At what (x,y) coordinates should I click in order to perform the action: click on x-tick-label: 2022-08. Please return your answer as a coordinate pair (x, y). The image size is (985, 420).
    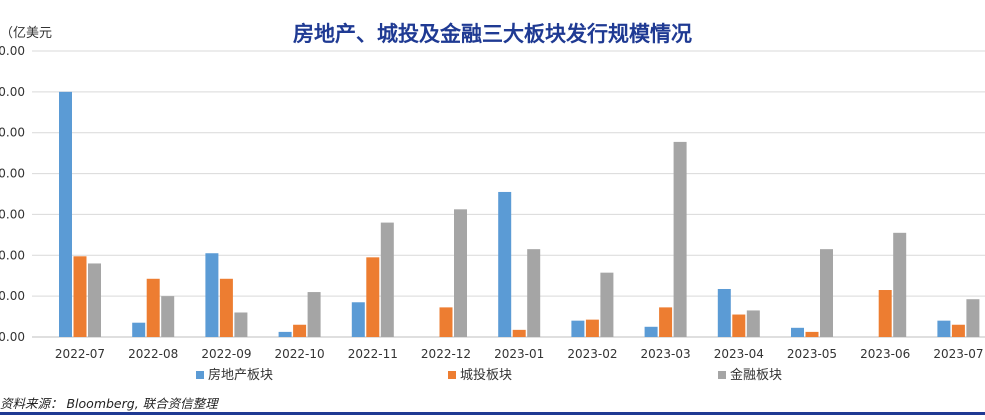
    Looking at the image, I should click on (153, 354).